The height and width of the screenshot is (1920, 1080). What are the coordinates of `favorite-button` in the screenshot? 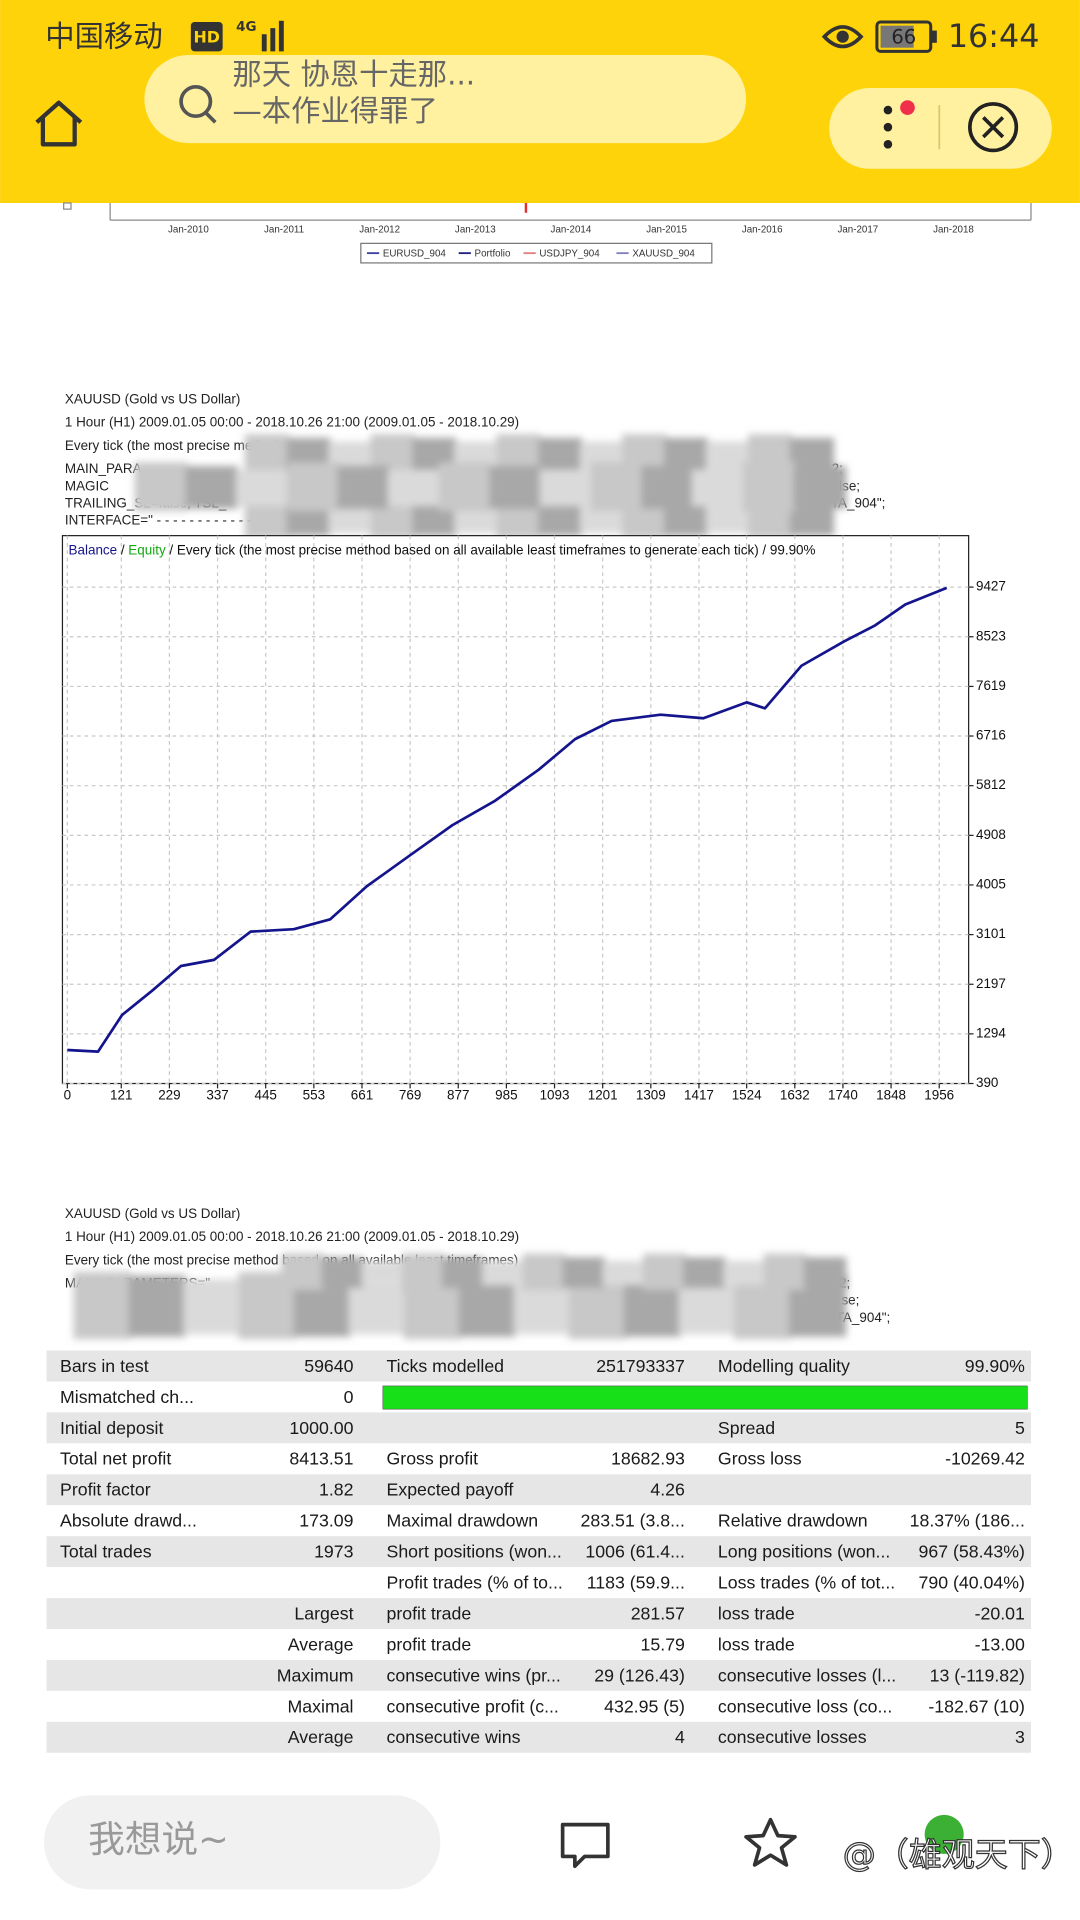 It's located at (770, 1842).